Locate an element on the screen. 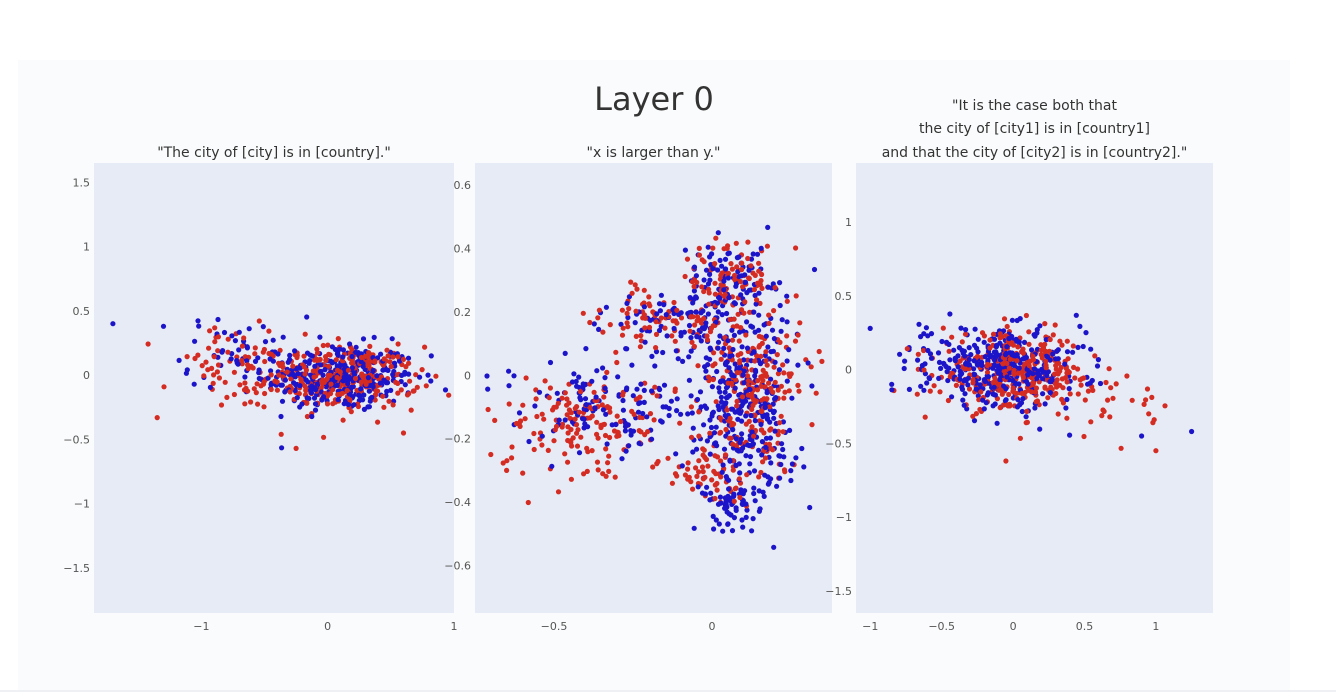 This screenshot has width=1336, height=696. x-tick-label: −1 is located at coordinates (870, 626).